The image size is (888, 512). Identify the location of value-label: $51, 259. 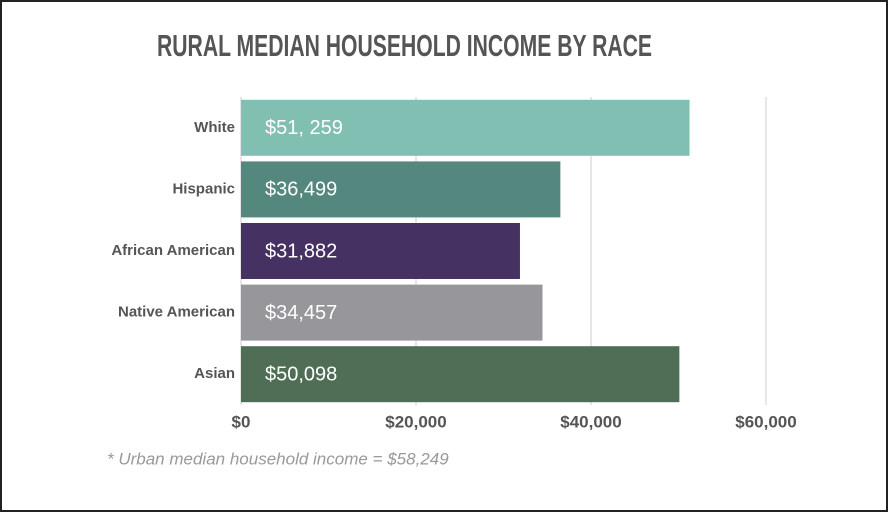
(304, 128).